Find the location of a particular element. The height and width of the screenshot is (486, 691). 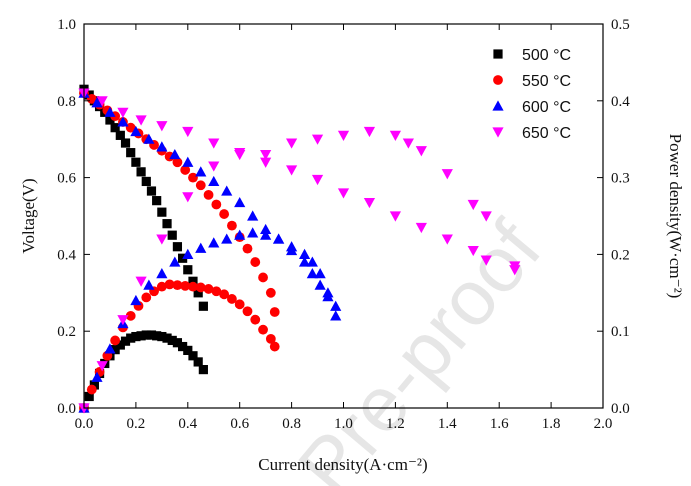

legend: 500 °C 550 °C 600 °C 650 °C is located at coordinates (531, 94).